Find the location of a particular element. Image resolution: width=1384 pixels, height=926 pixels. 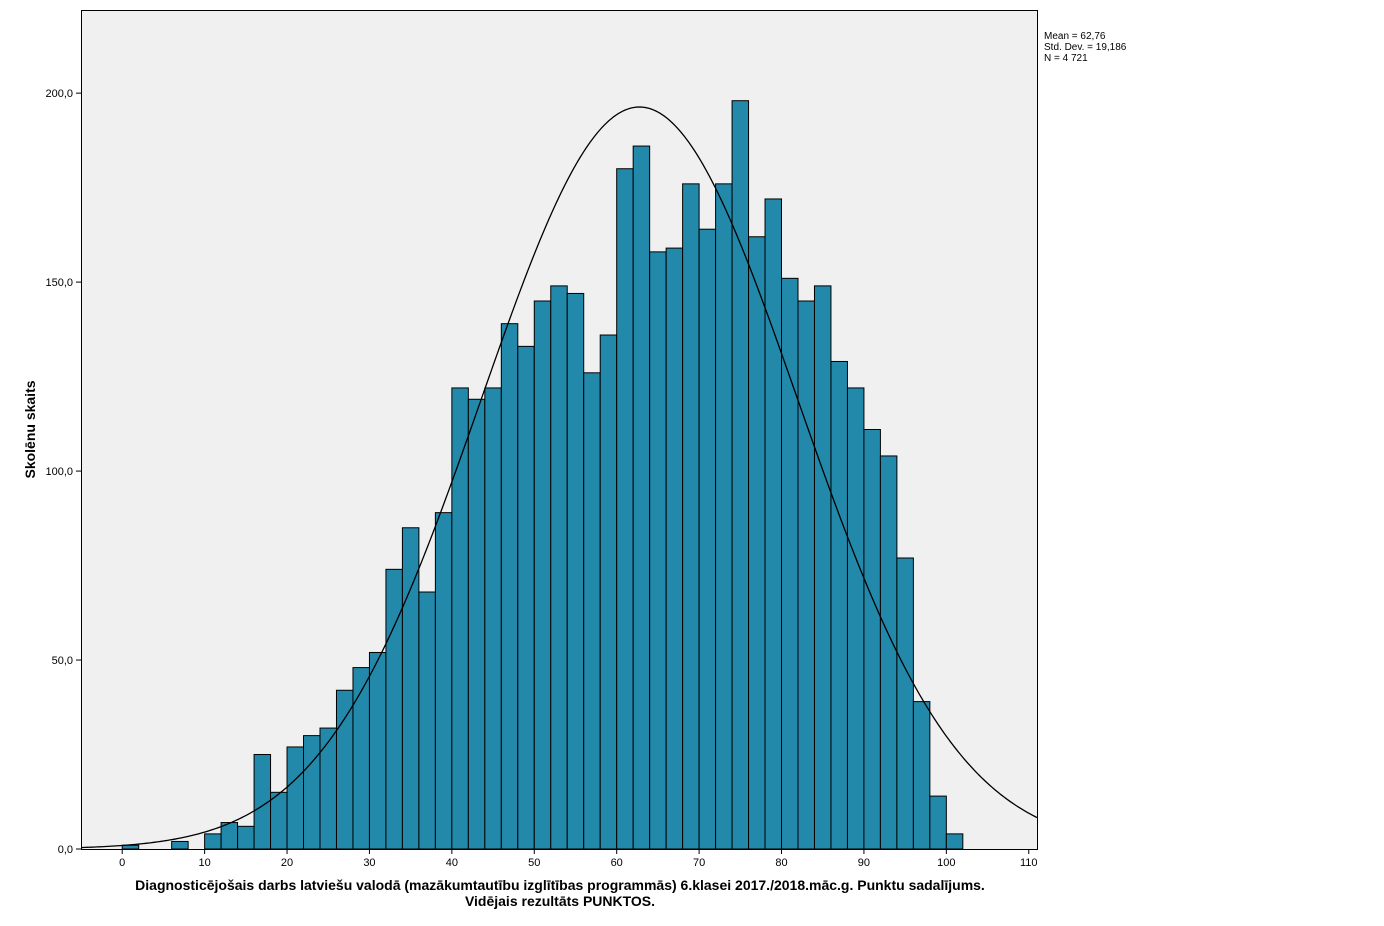

x-tick-label: 10 is located at coordinates (204, 863).